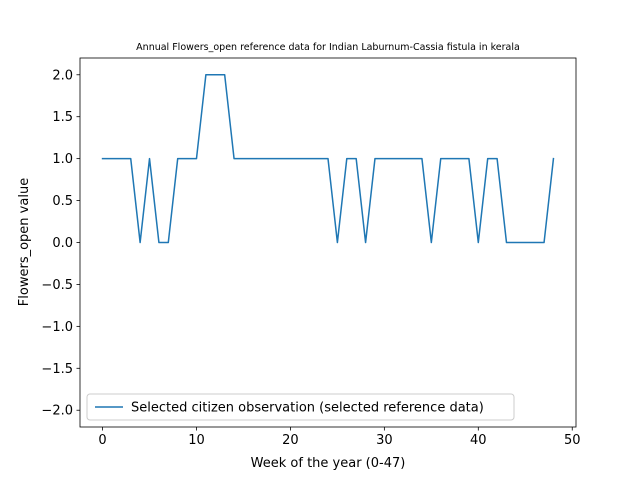 The width and height of the screenshot is (640, 480). What do you see at coordinates (62, 75) in the screenshot?
I see `y-tick-label: 2.0` at bounding box center [62, 75].